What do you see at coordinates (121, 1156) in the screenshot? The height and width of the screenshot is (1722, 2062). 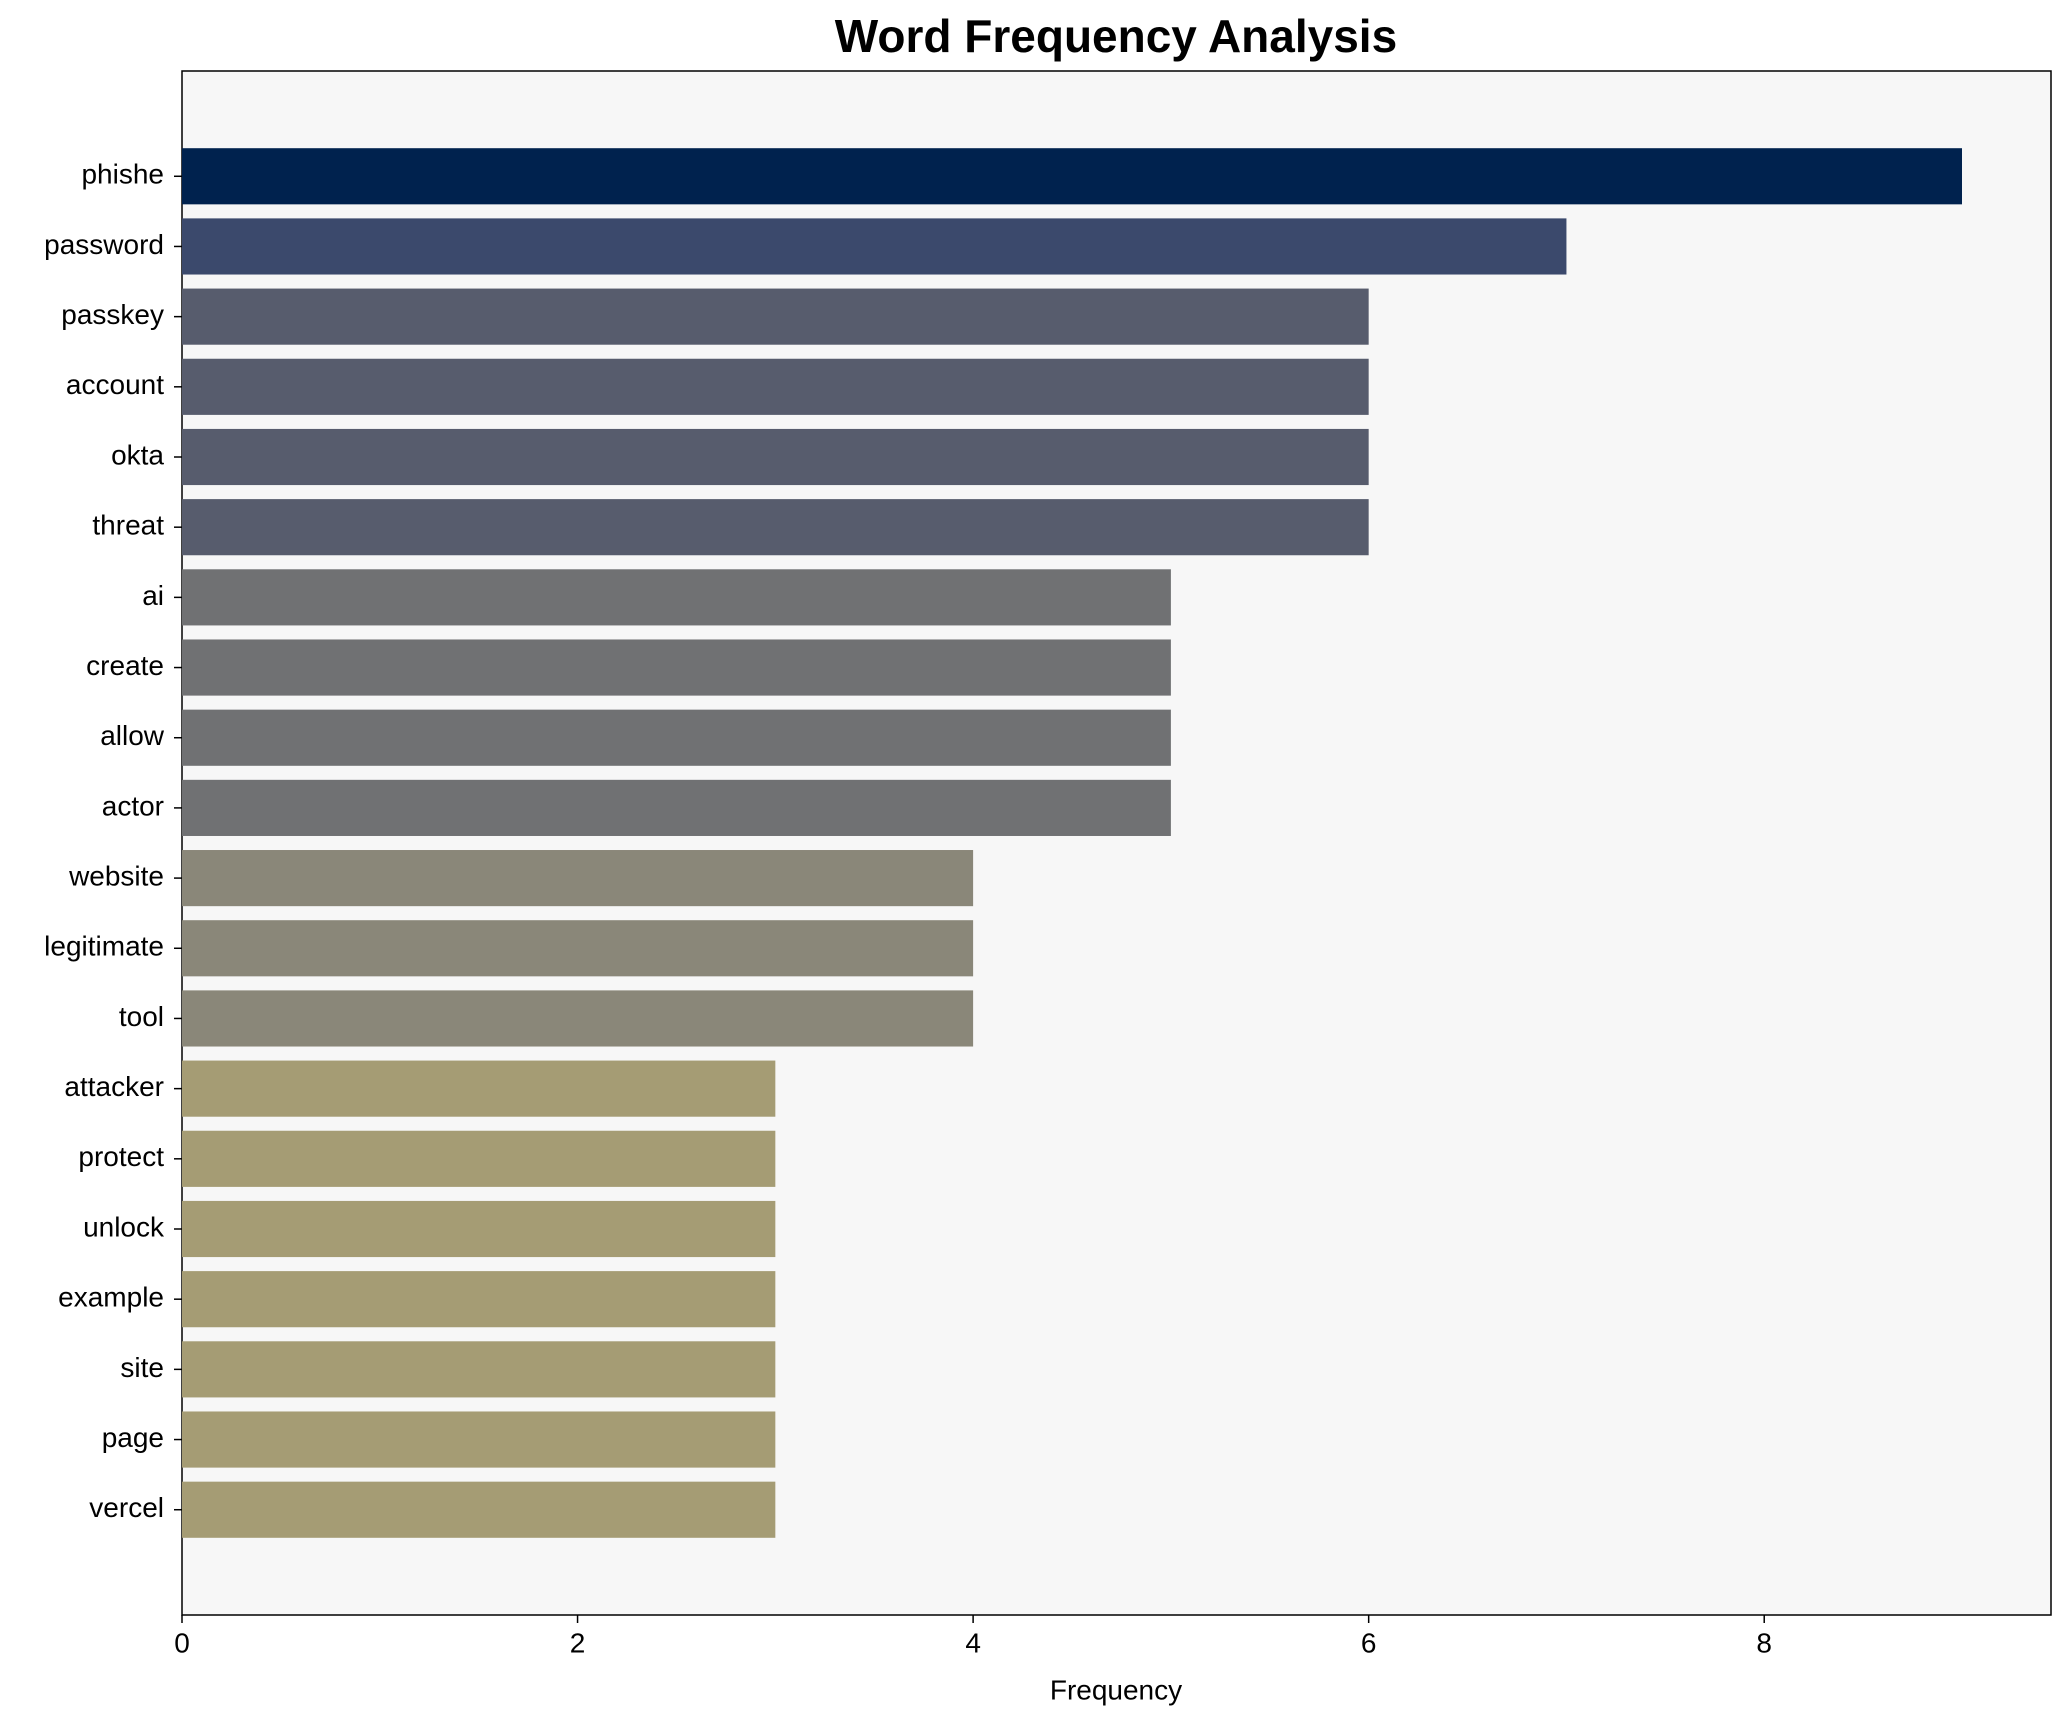 I see `y-tick-label: protect` at bounding box center [121, 1156].